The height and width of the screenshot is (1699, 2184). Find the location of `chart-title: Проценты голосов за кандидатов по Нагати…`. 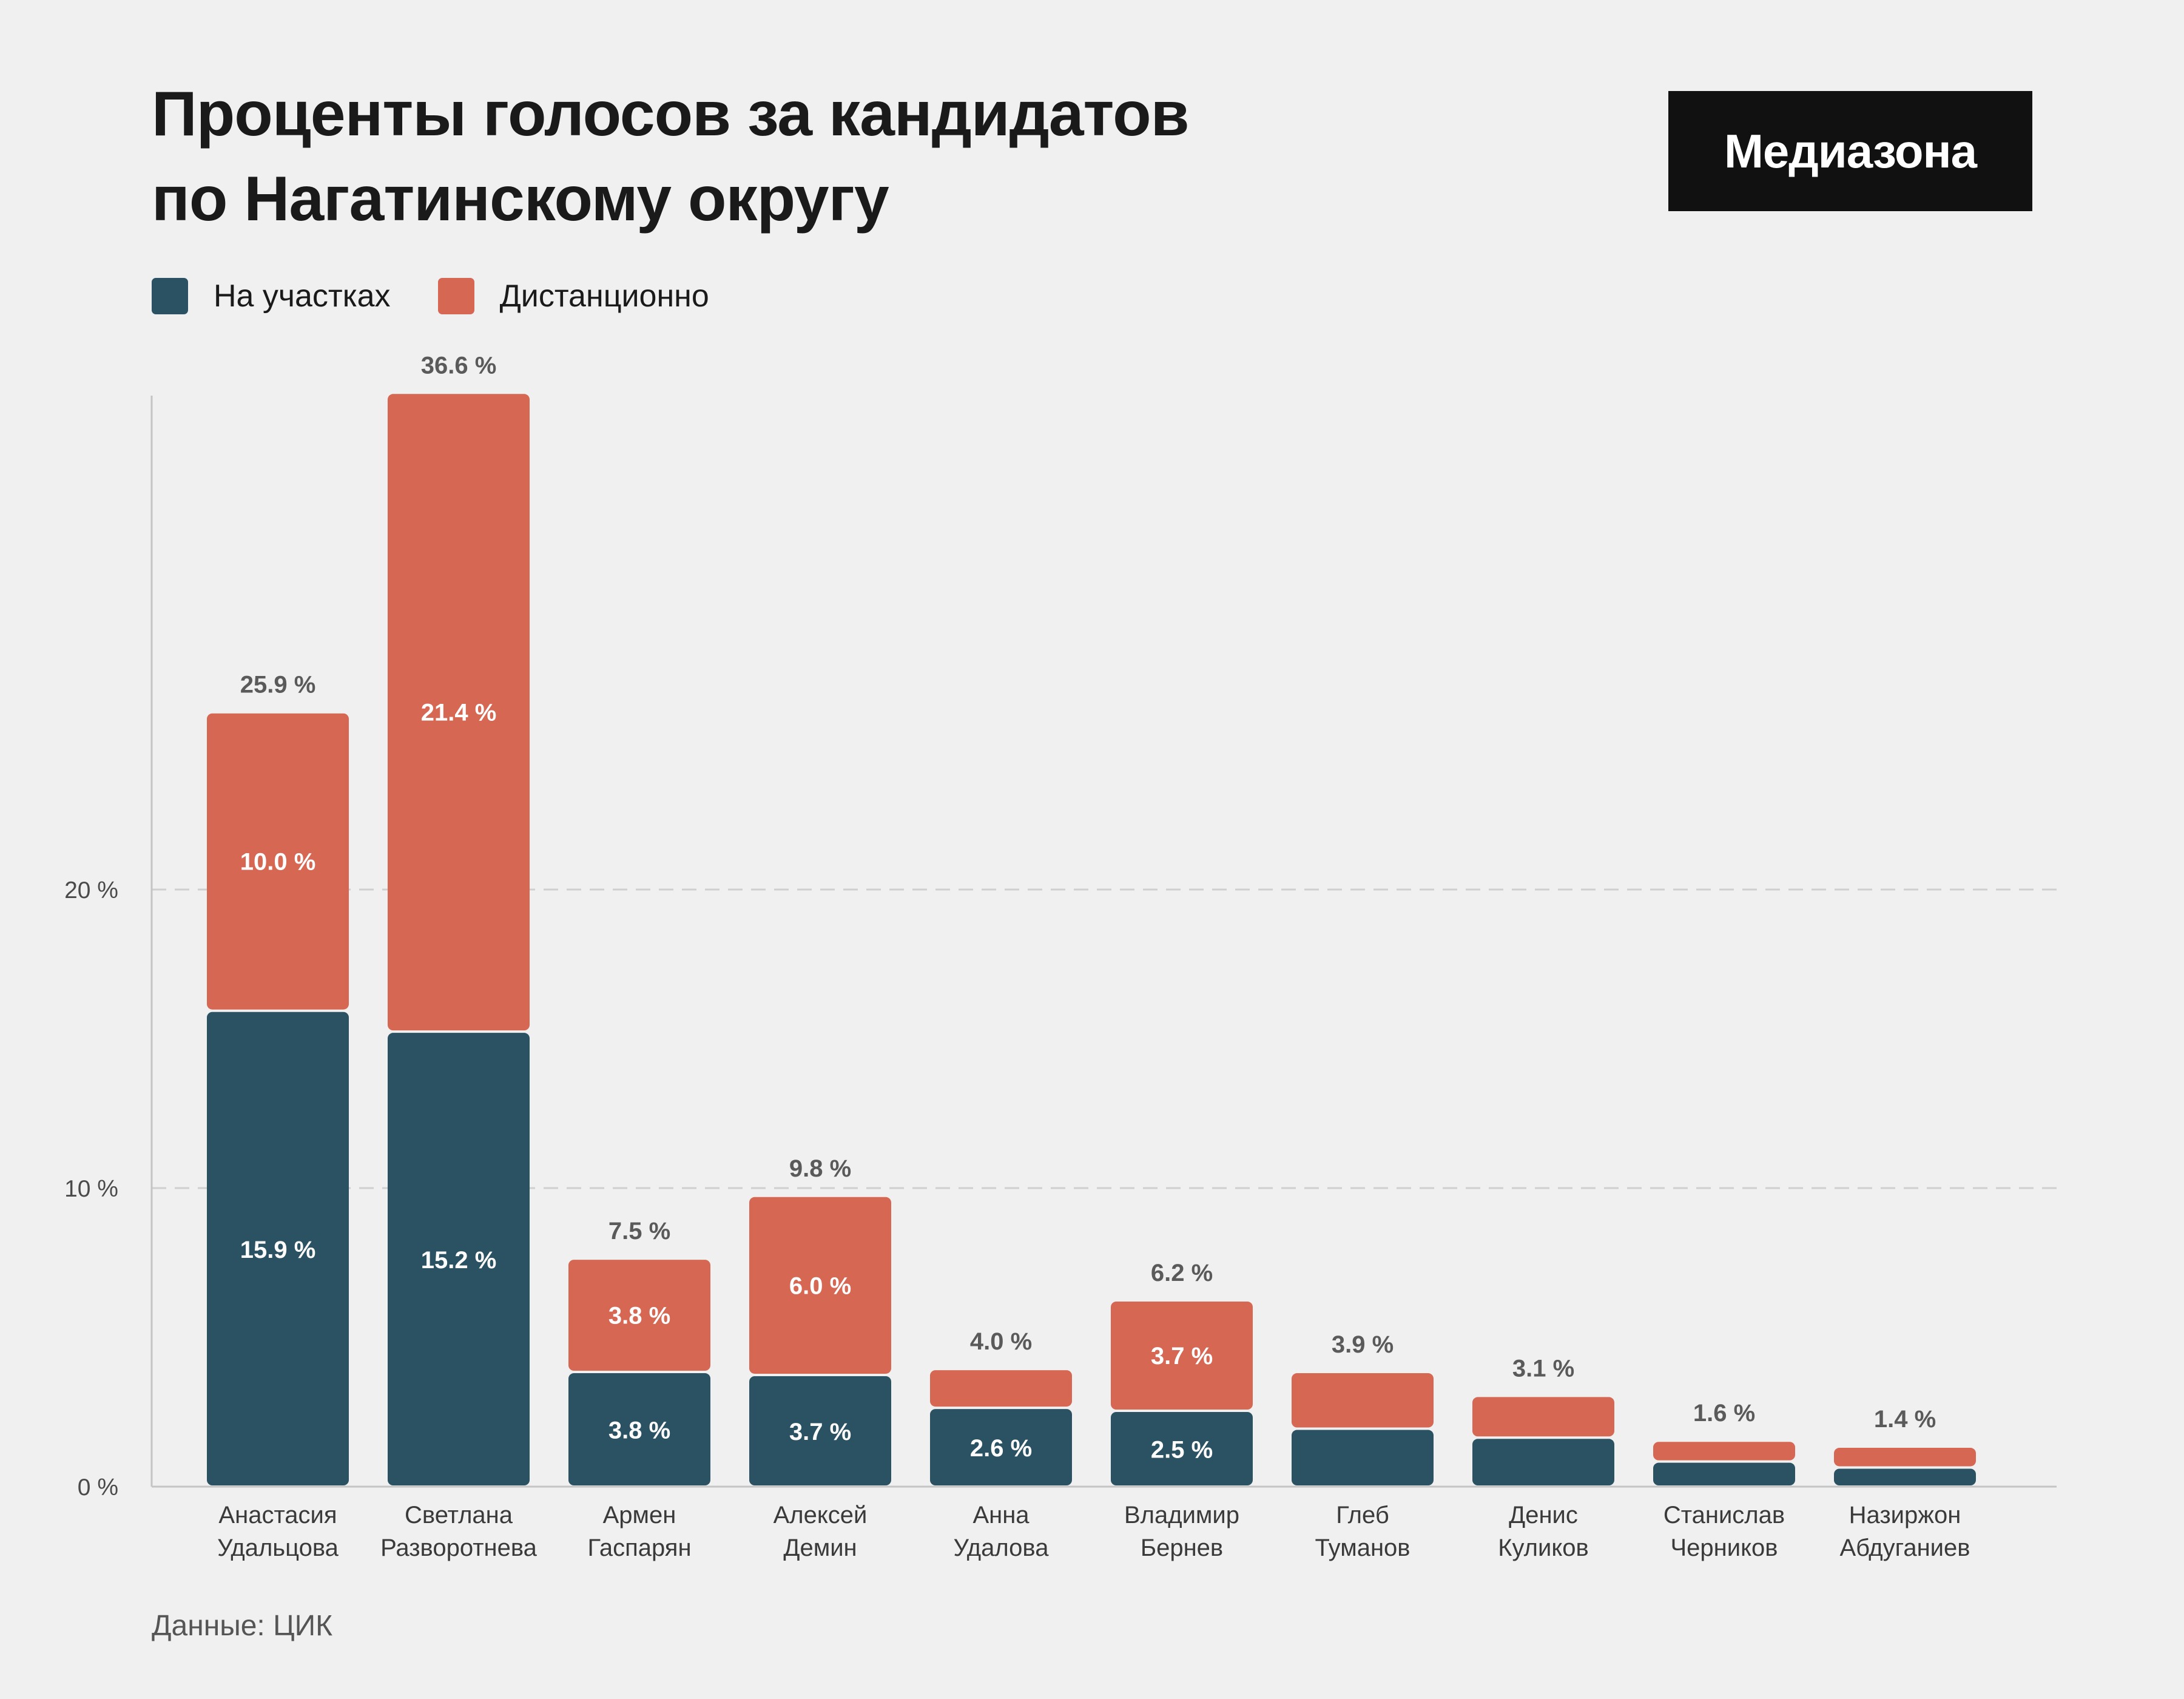

chart-title: Проценты голосов за кандидатов по Нагати… is located at coordinates (849, 157).